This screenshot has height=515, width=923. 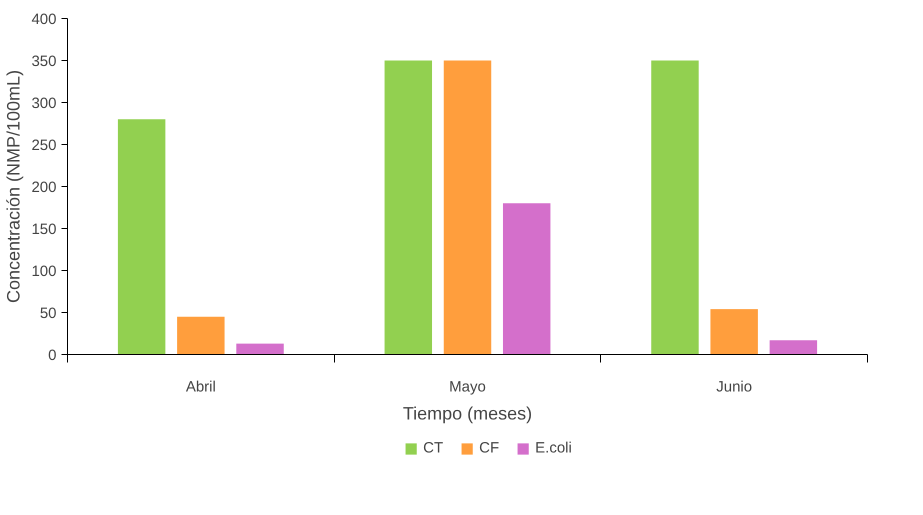 What do you see at coordinates (467, 387) in the screenshot?
I see `x-tick-label: Mayo` at bounding box center [467, 387].